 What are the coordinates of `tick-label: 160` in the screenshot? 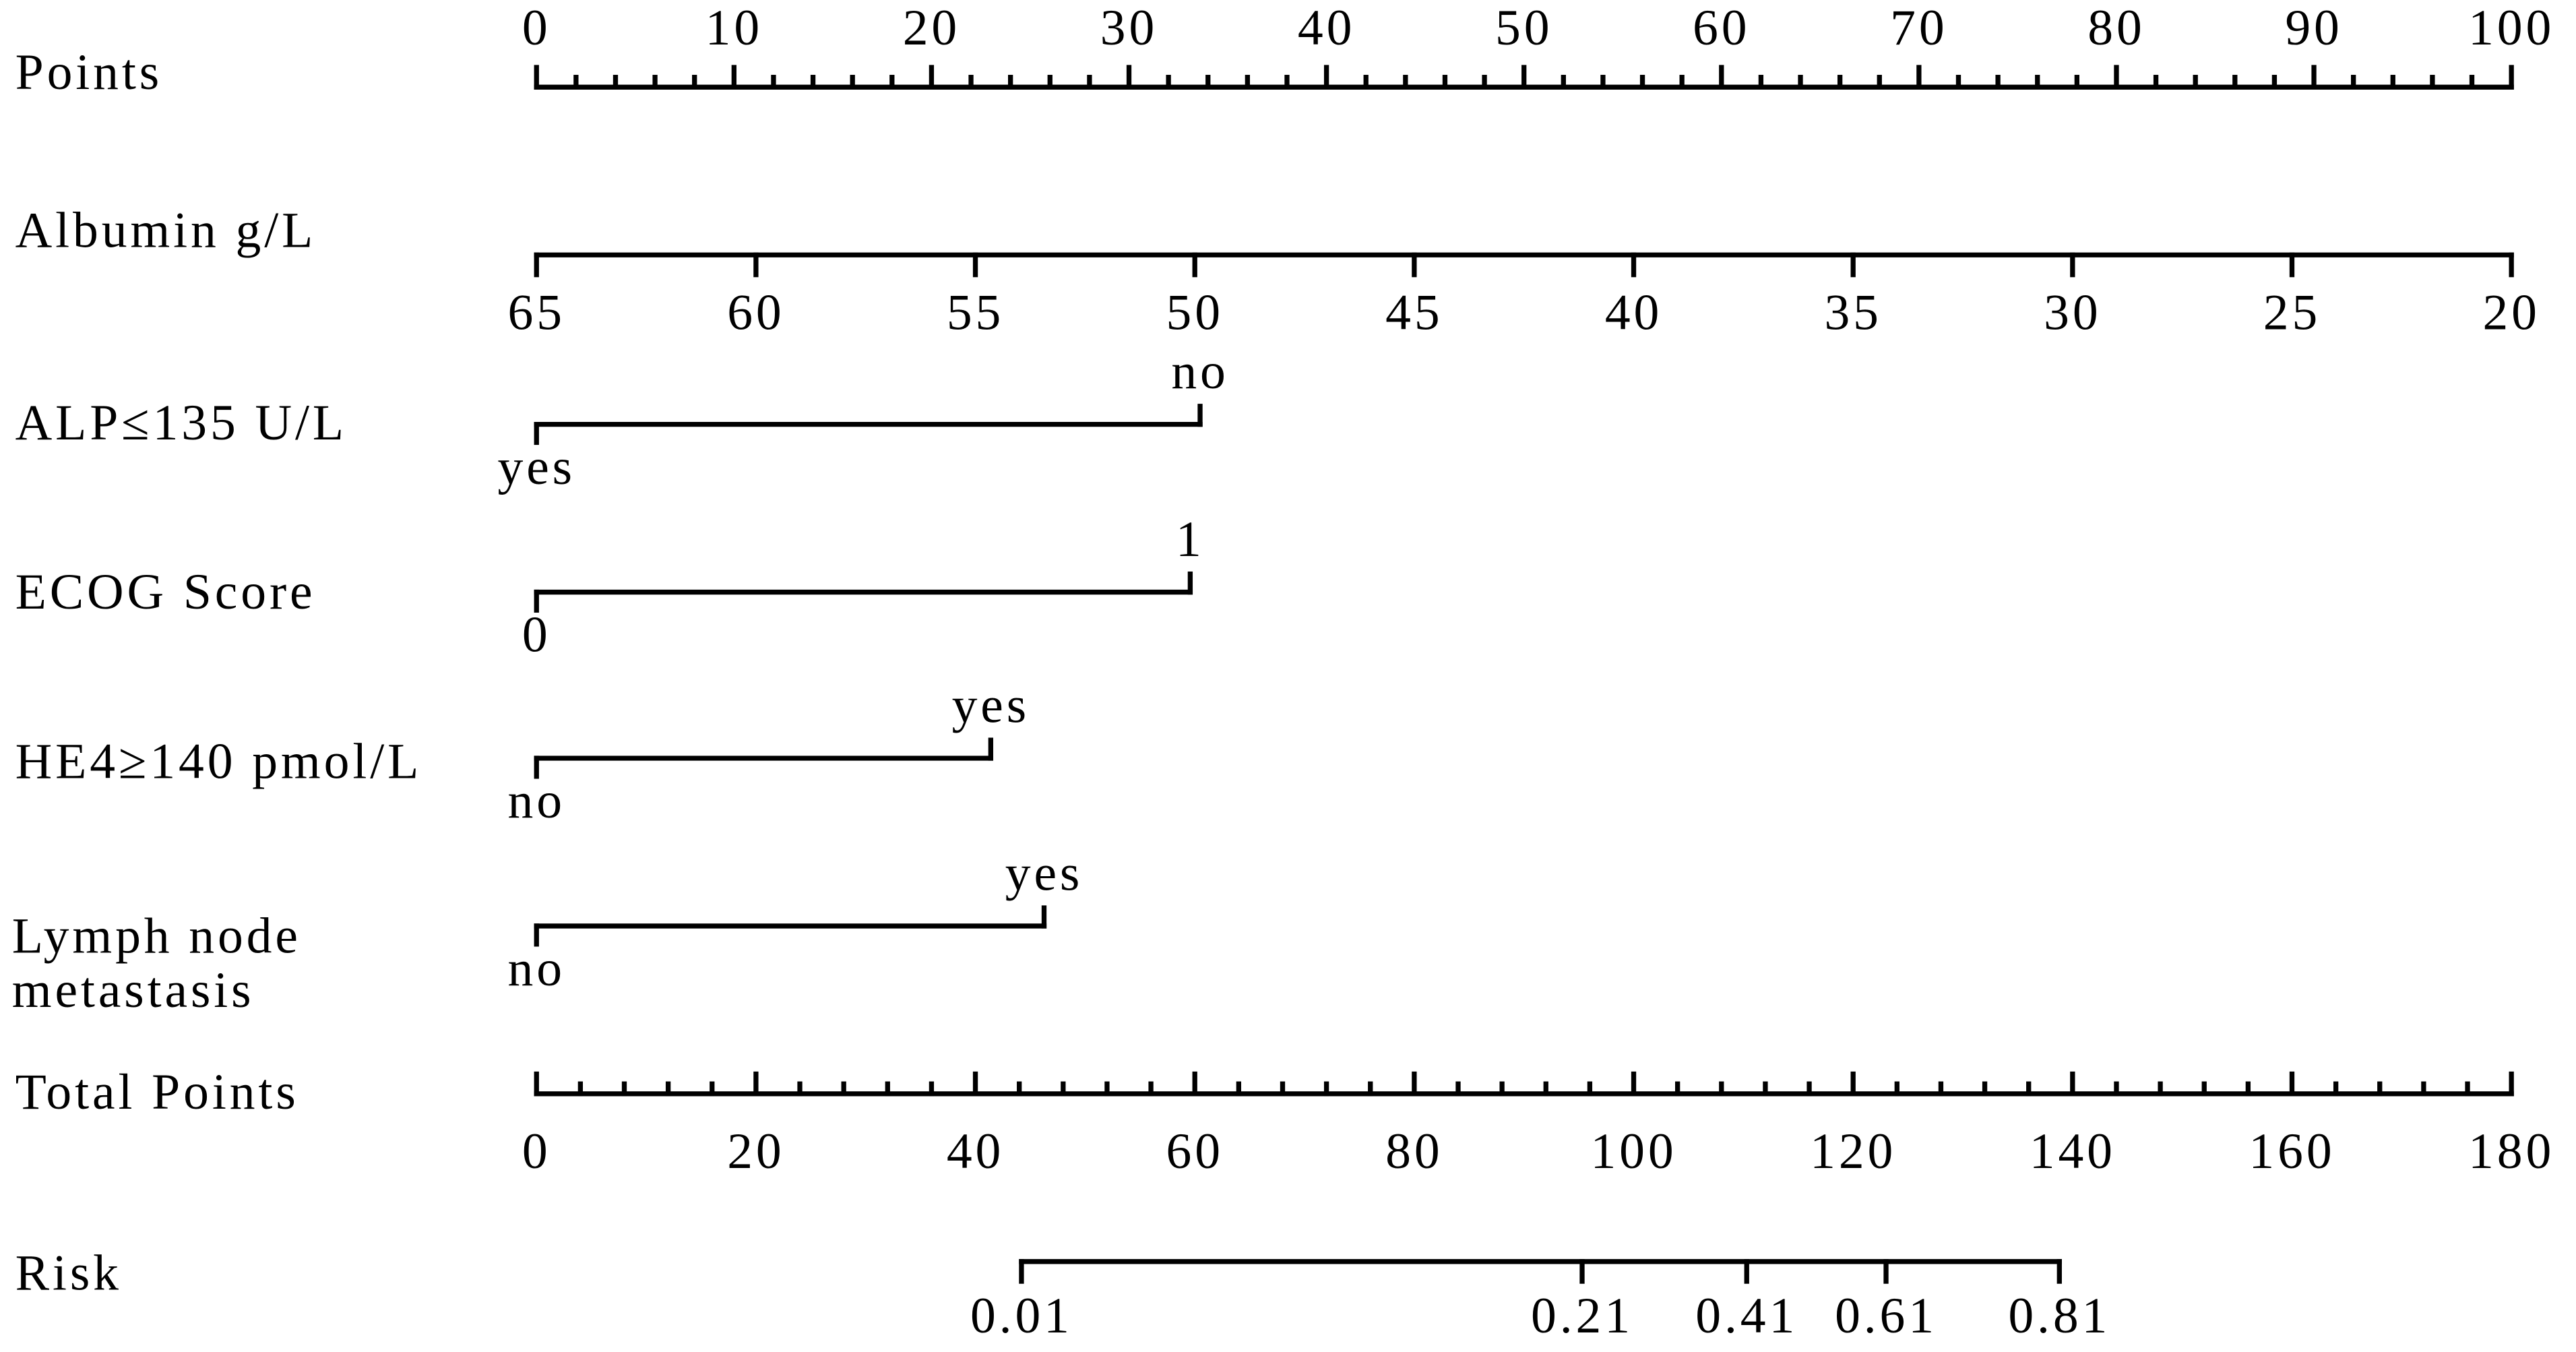 It's located at (2292, 1151).